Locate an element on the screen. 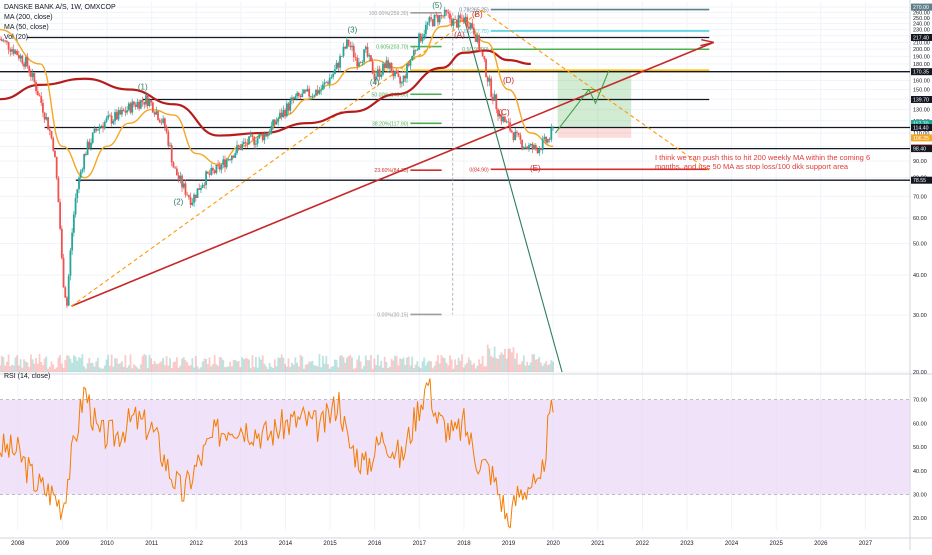 The width and height of the screenshot is (932, 555). price-tick-label: 200.00 is located at coordinates (921, 50).